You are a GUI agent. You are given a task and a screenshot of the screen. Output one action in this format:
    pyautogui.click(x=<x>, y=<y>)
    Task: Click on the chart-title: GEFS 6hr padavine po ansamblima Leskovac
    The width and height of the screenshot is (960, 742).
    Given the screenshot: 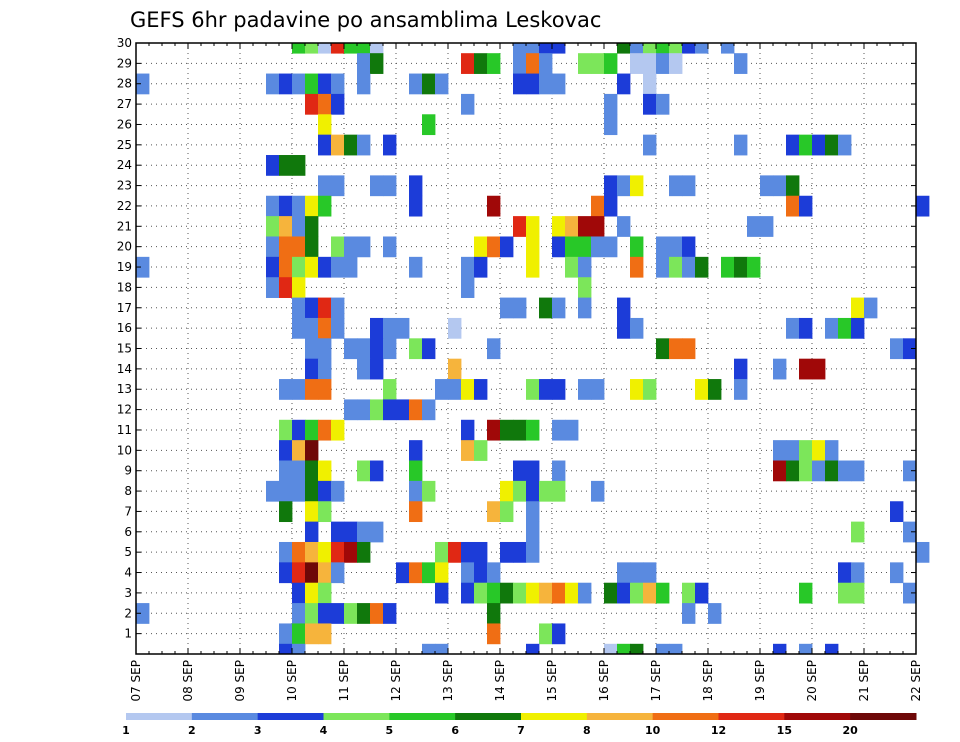 What is the action you would take?
    pyautogui.click(x=365, y=20)
    